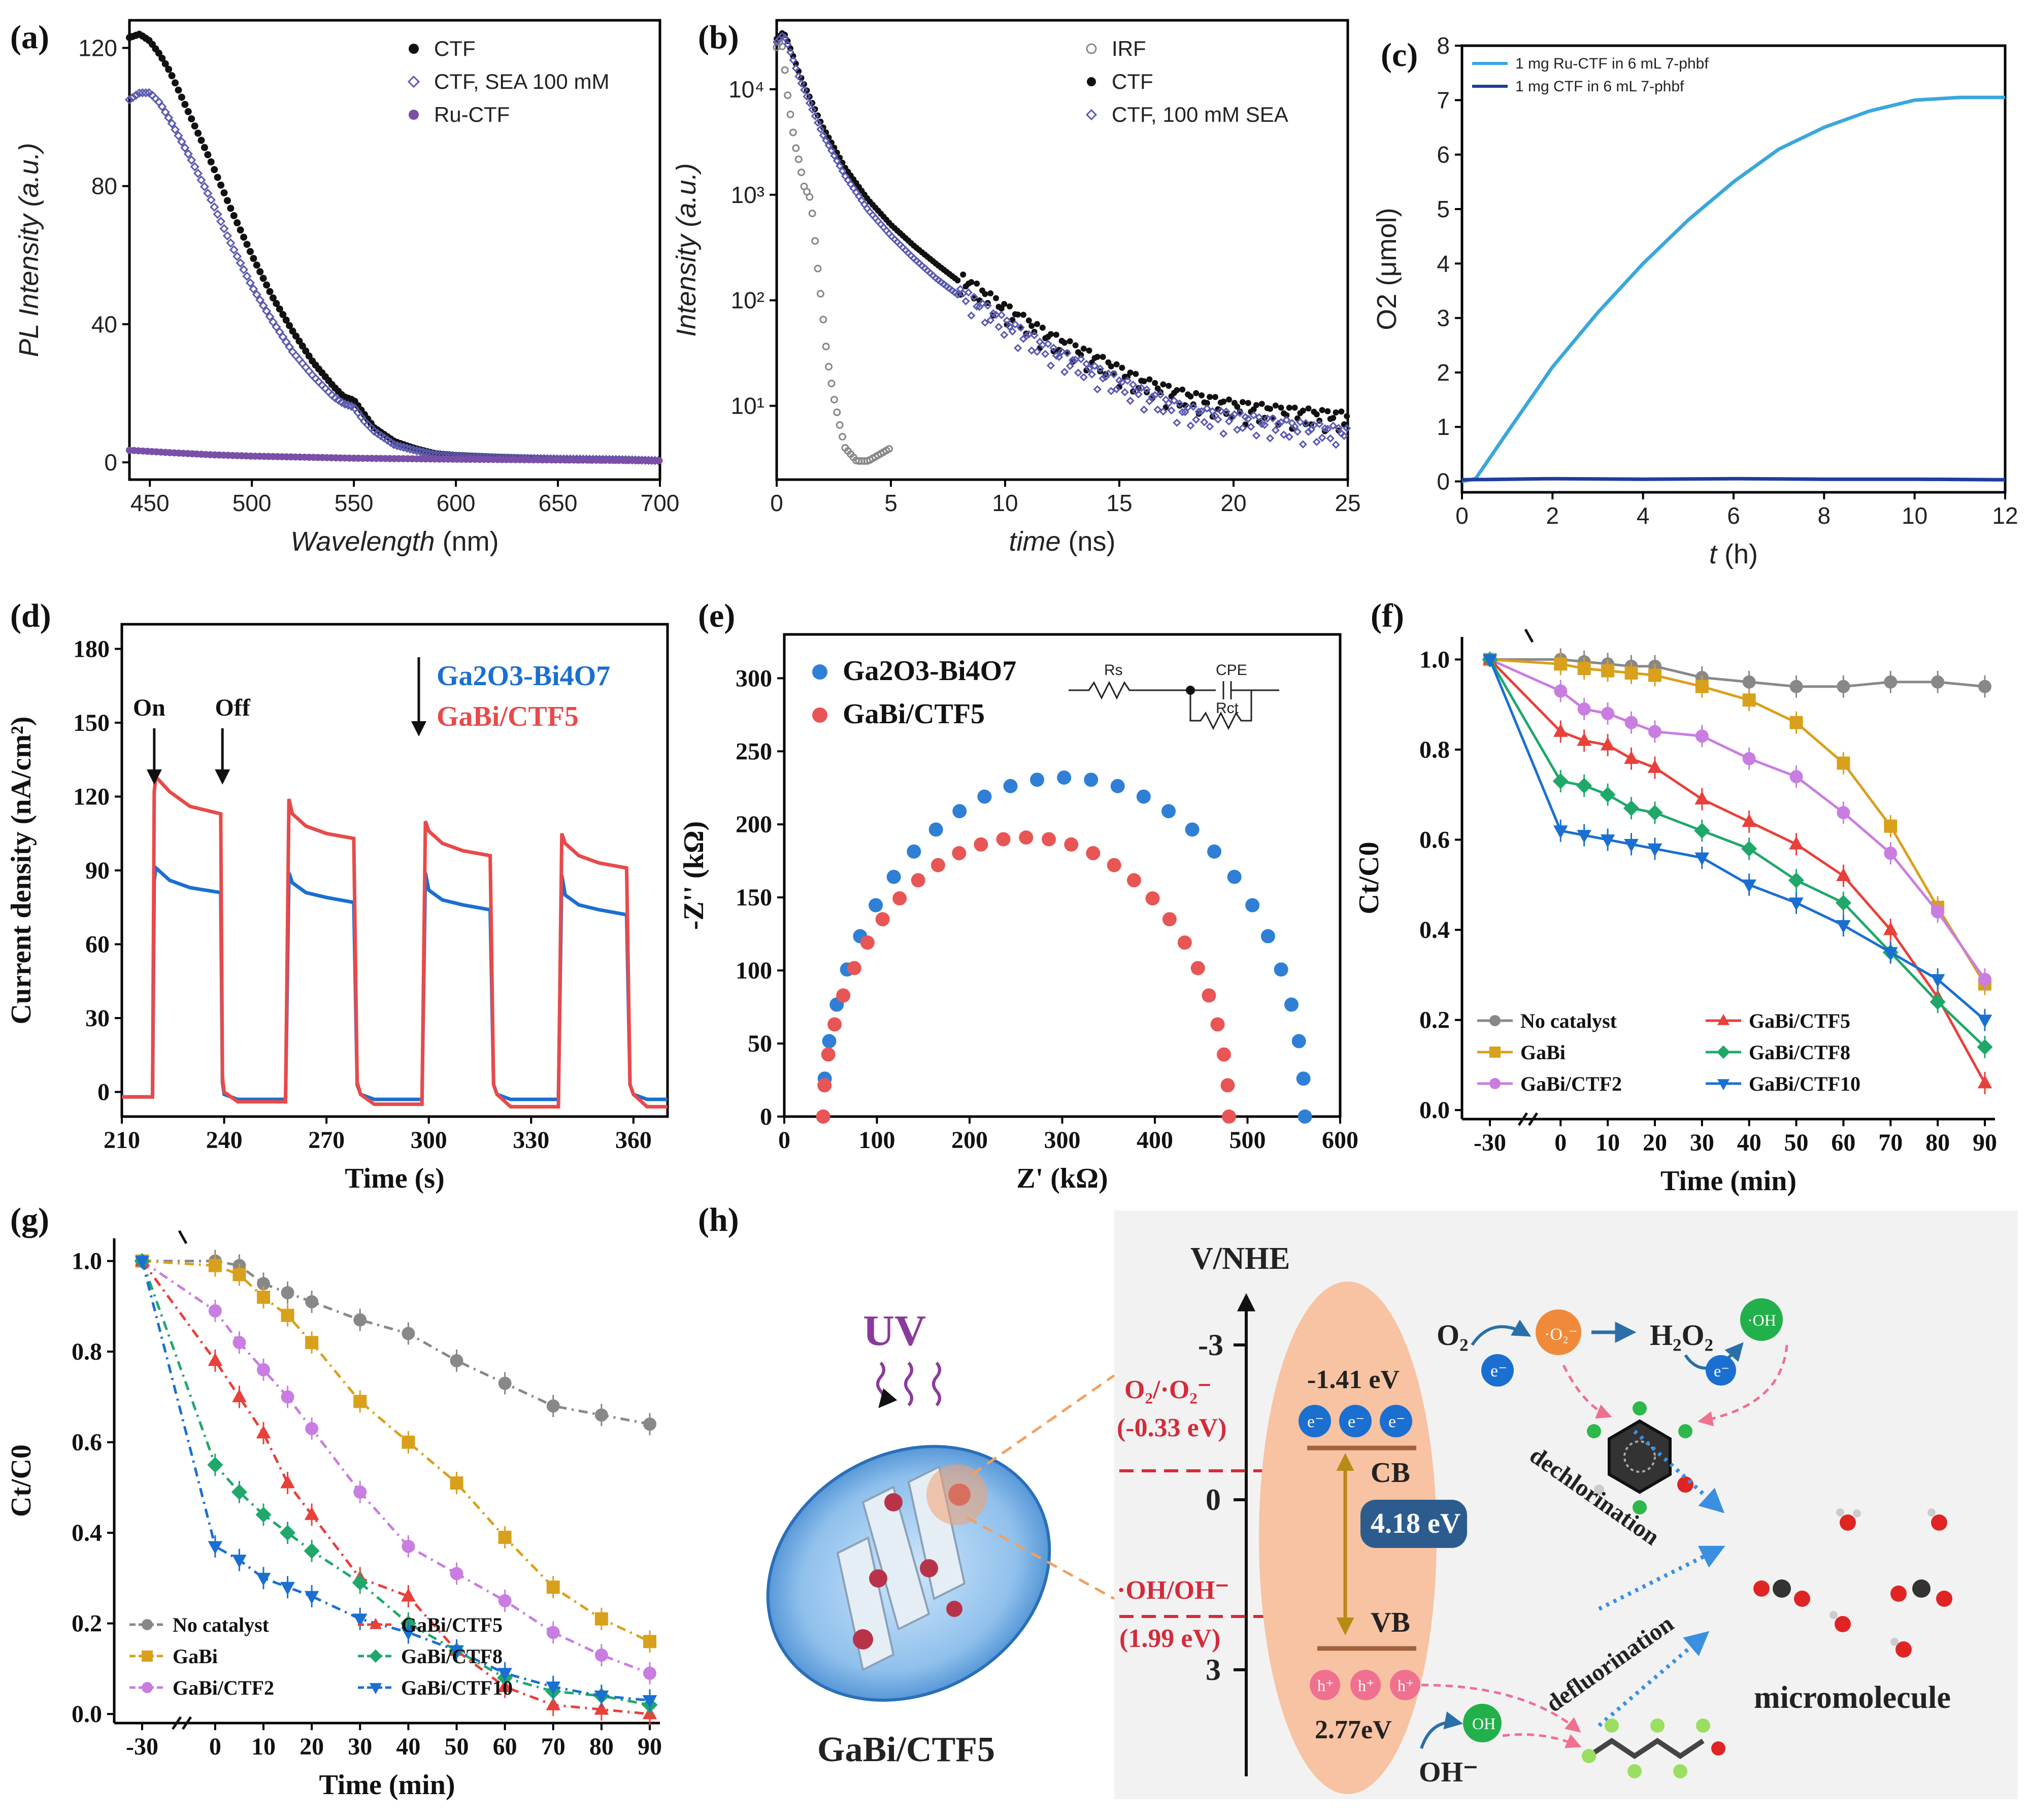 This screenshot has height=1820, width=2029. I want to click on series-line, so click(1737, 821).